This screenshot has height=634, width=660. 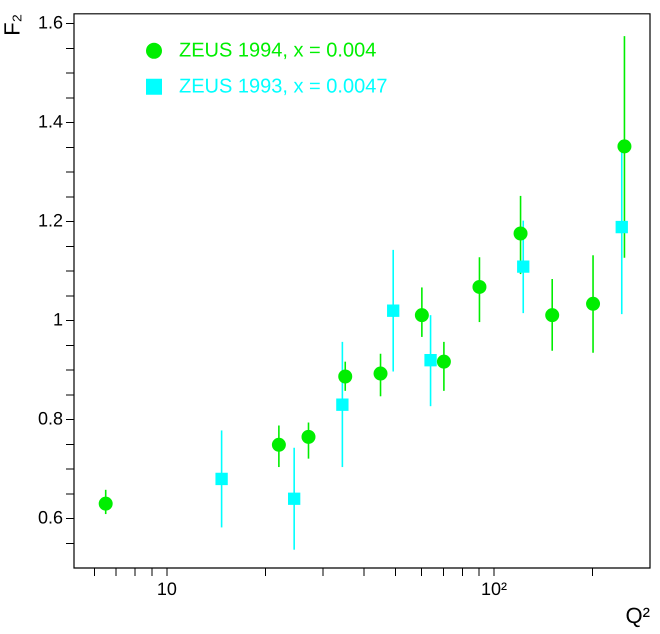 I want to click on y-tick-label: 1.4, so click(x=50, y=122).